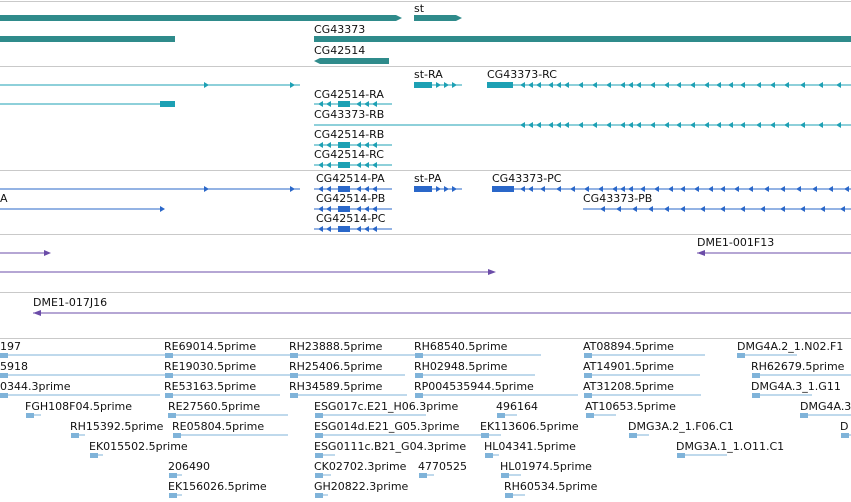 This screenshot has width=851, height=502. Describe the element at coordinates (628, 386) in the screenshot. I see `est-label: AT31208.5prime` at that location.